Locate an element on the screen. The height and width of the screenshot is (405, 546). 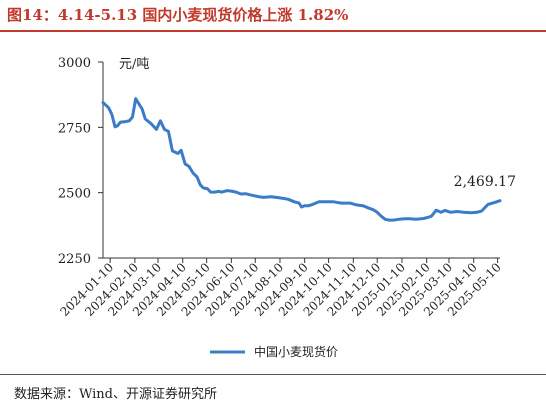
chart-title: 图14：4.14-5.13 国内小麦现货价格上涨 1.82% is located at coordinates (178, 15).